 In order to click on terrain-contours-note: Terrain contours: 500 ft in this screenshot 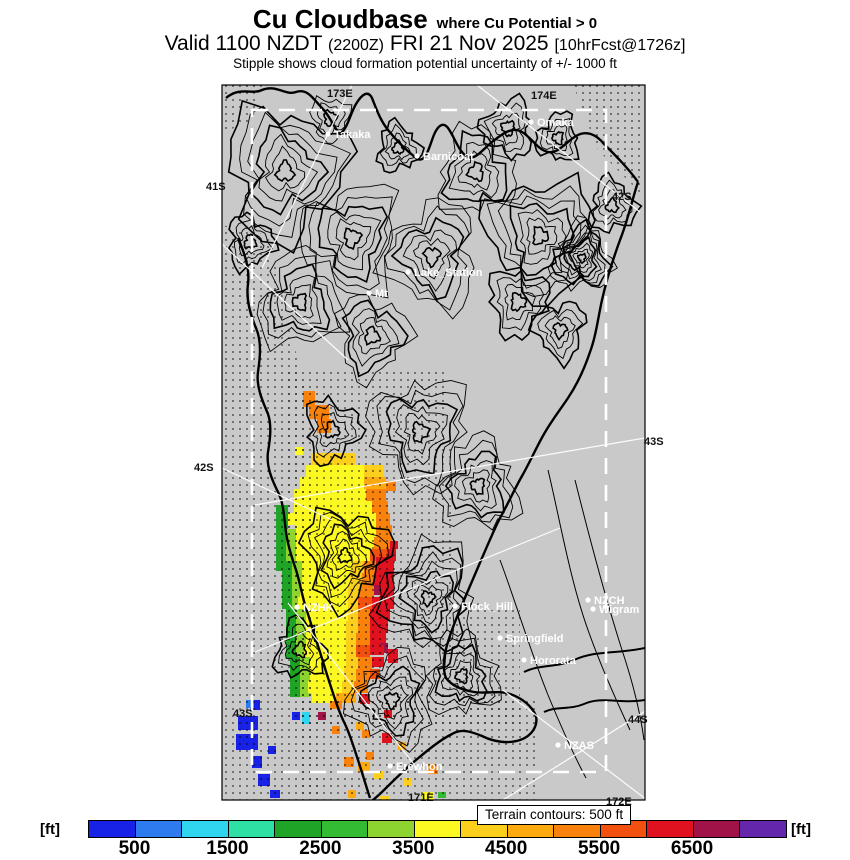, I will do `click(554, 815)`.